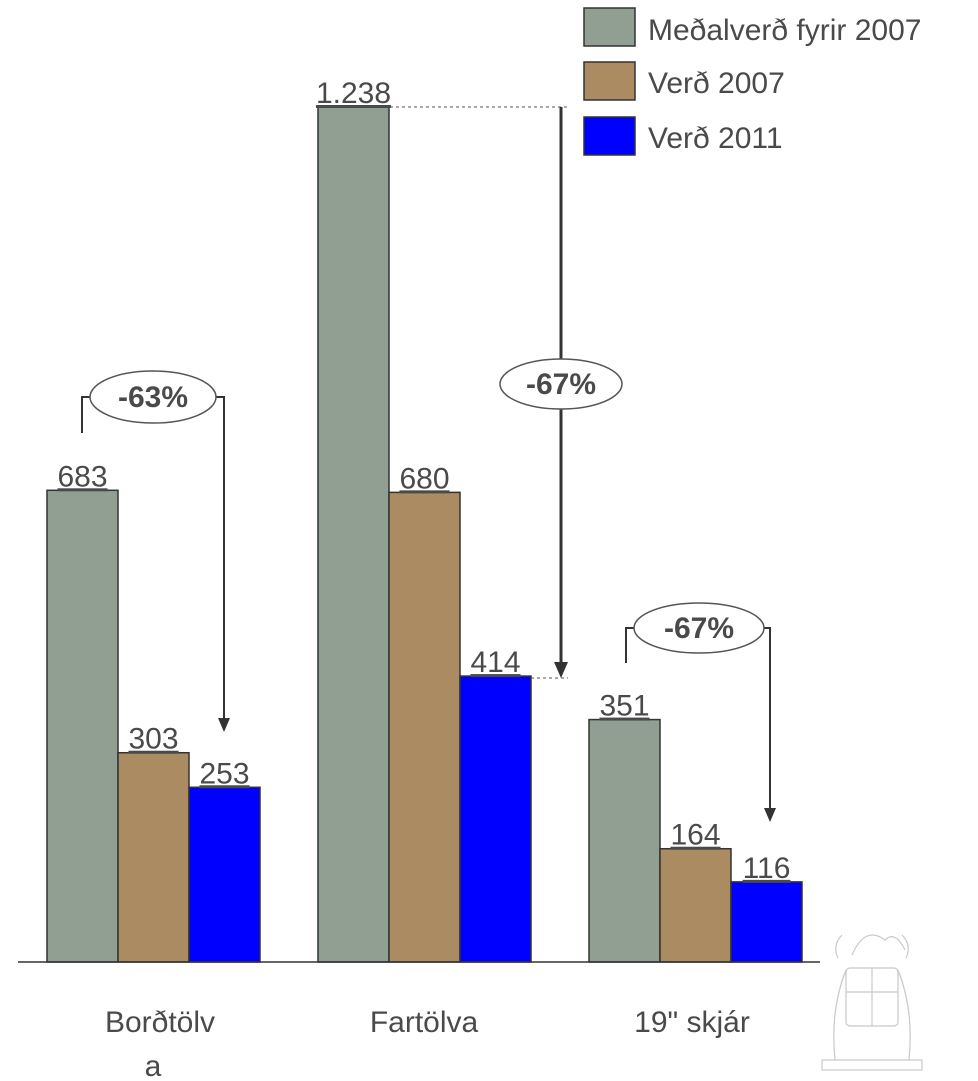 The width and height of the screenshot is (978, 1081). What do you see at coordinates (82, 726) in the screenshot?
I see `bar-bordtolva-medalverd` at bounding box center [82, 726].